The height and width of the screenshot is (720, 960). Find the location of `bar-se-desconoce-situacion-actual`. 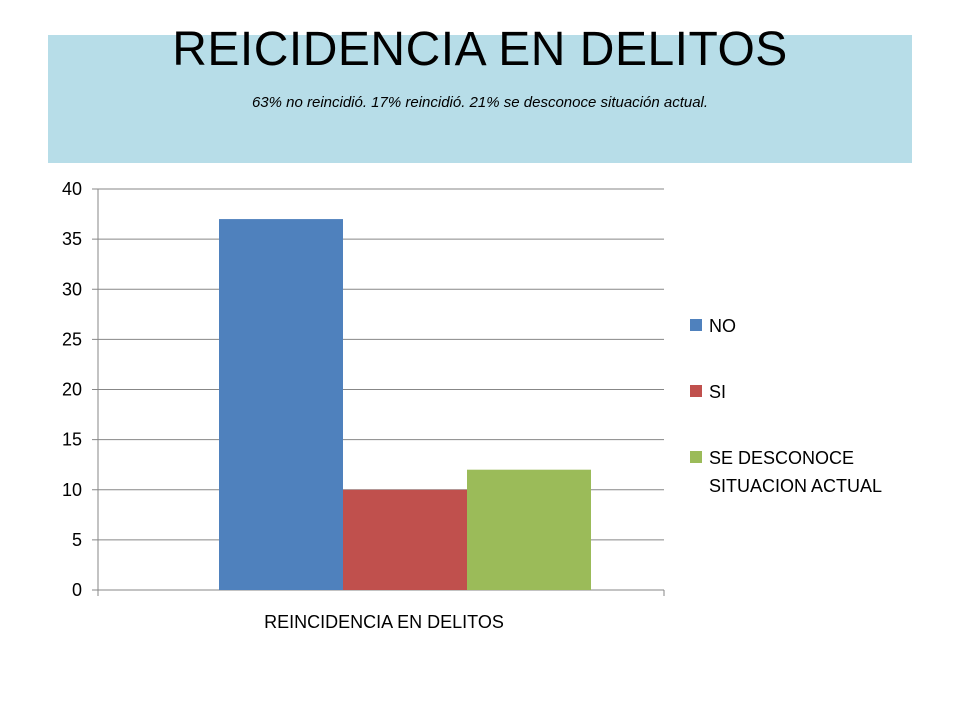

bar-se-desconoce-situacion-actual is located at coordinates (529, 529).